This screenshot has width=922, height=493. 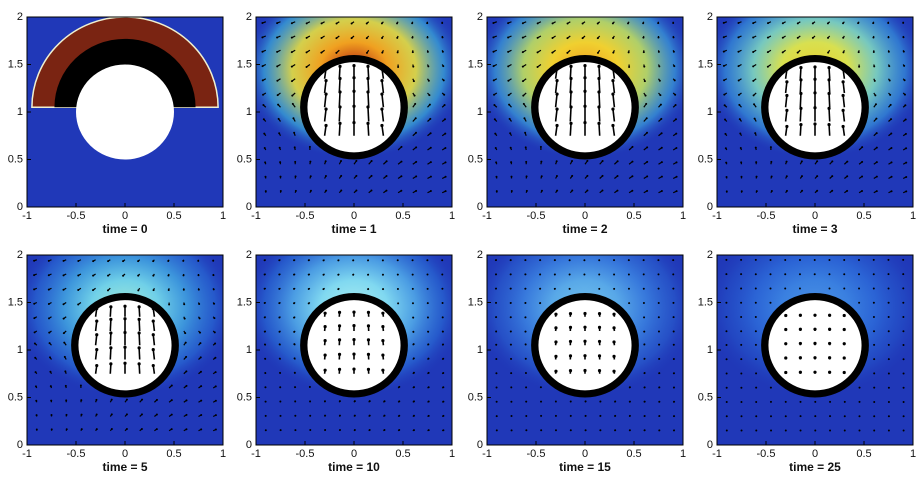 What do you see at coordinates (710, 207) in the screenshot?
I see `y-tick-label: 0` at bounding box center [710, 207].